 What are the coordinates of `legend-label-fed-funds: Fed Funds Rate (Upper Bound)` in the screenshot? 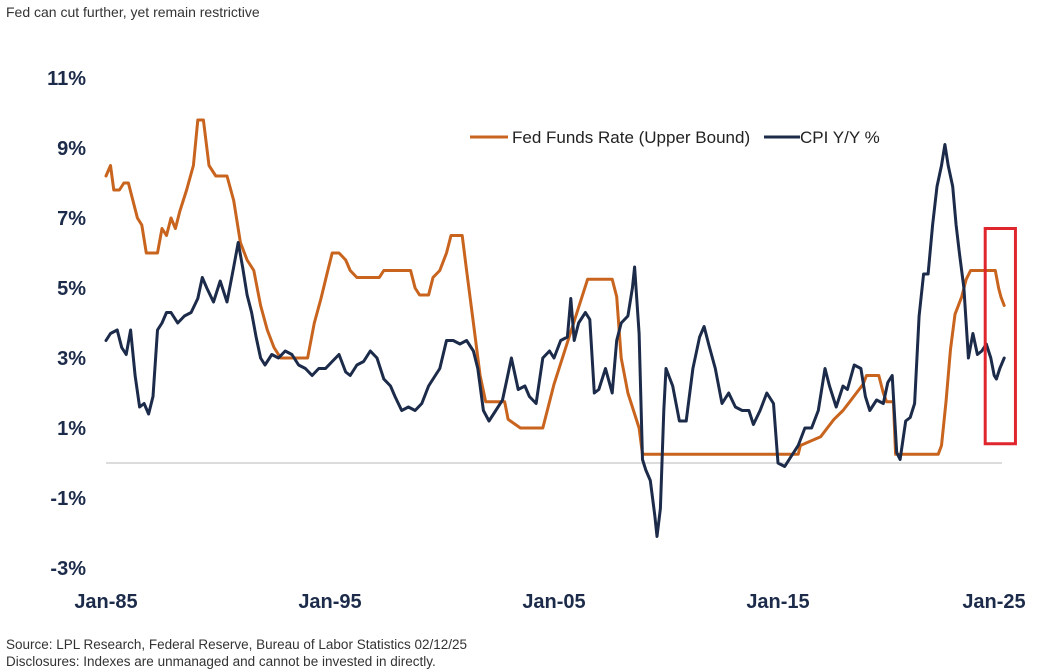 It's located at (631, 137).